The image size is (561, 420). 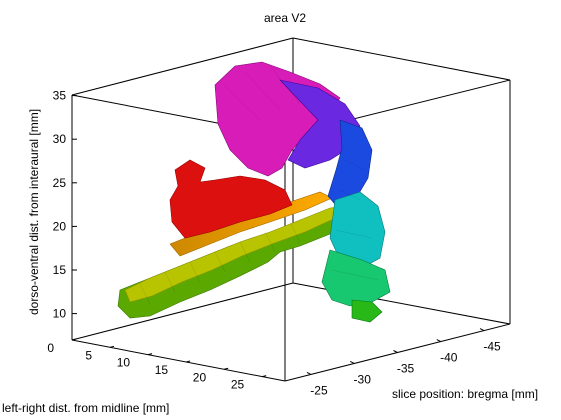 I want to click on y-tick-label: -30, so click(x=363, y=379).